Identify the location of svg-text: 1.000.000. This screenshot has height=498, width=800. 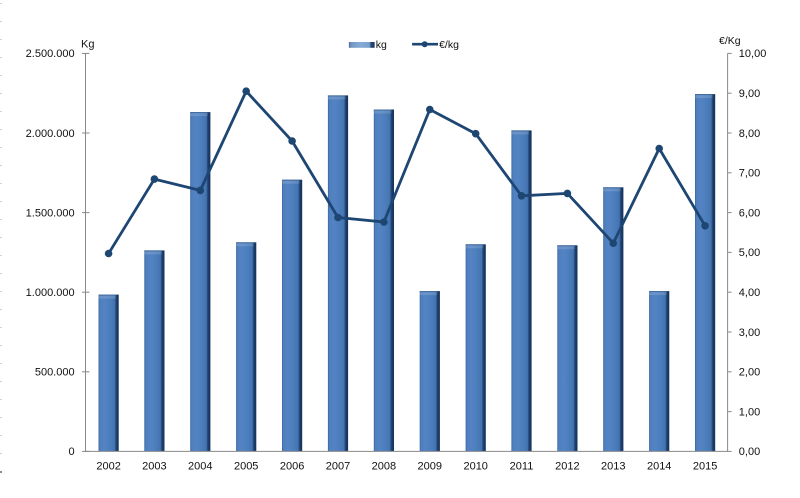
(50, 293).